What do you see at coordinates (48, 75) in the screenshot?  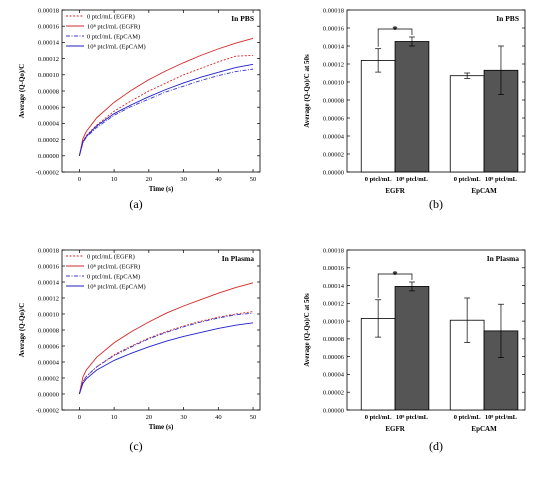 I see `y-tick-label-a: 0.00010` at bounding box center [48, 75].